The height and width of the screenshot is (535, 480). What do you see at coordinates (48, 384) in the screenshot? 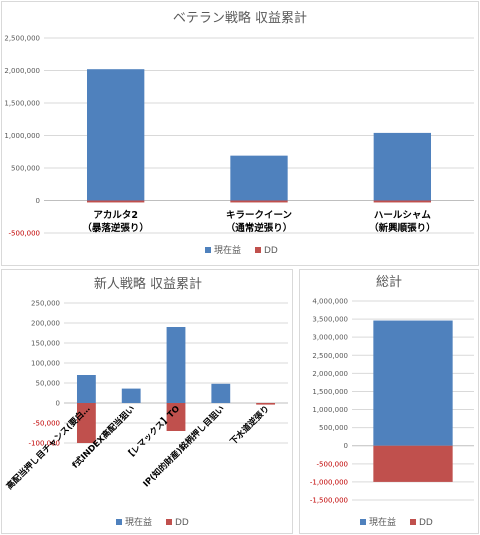
I see `y-tick-label: 50,000` at bounding box center [48, 384].